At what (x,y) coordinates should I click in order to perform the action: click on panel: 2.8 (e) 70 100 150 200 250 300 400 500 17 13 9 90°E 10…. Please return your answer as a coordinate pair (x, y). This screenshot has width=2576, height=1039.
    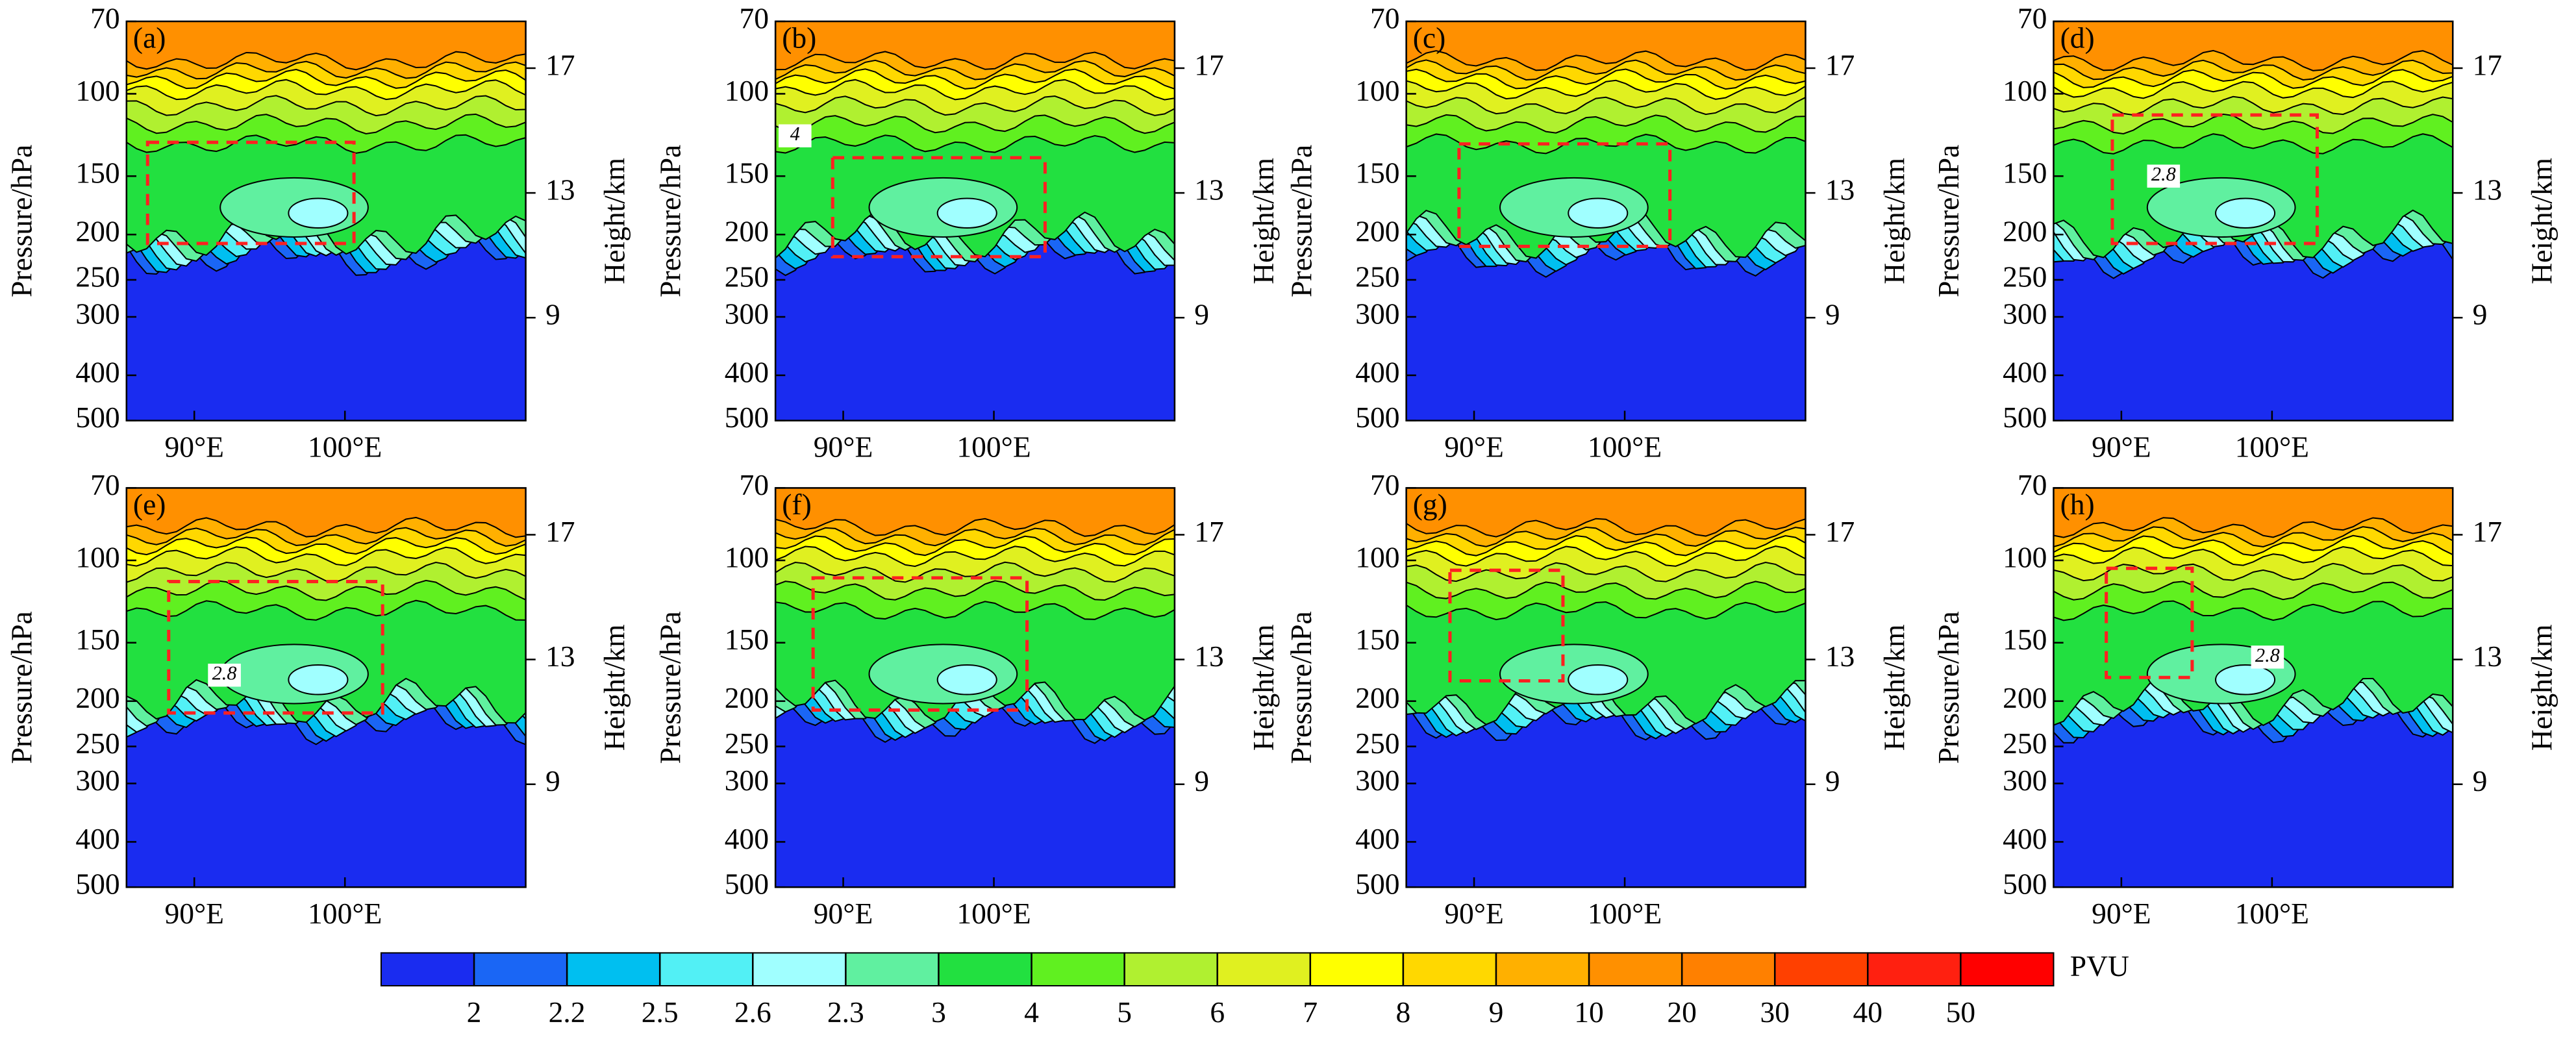
    Looking at the image, I should click on (318, 699).